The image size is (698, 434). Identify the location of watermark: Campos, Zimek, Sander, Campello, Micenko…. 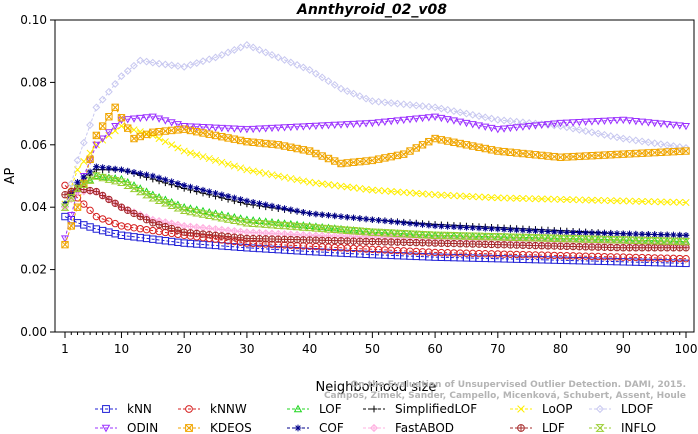
(505, 390).